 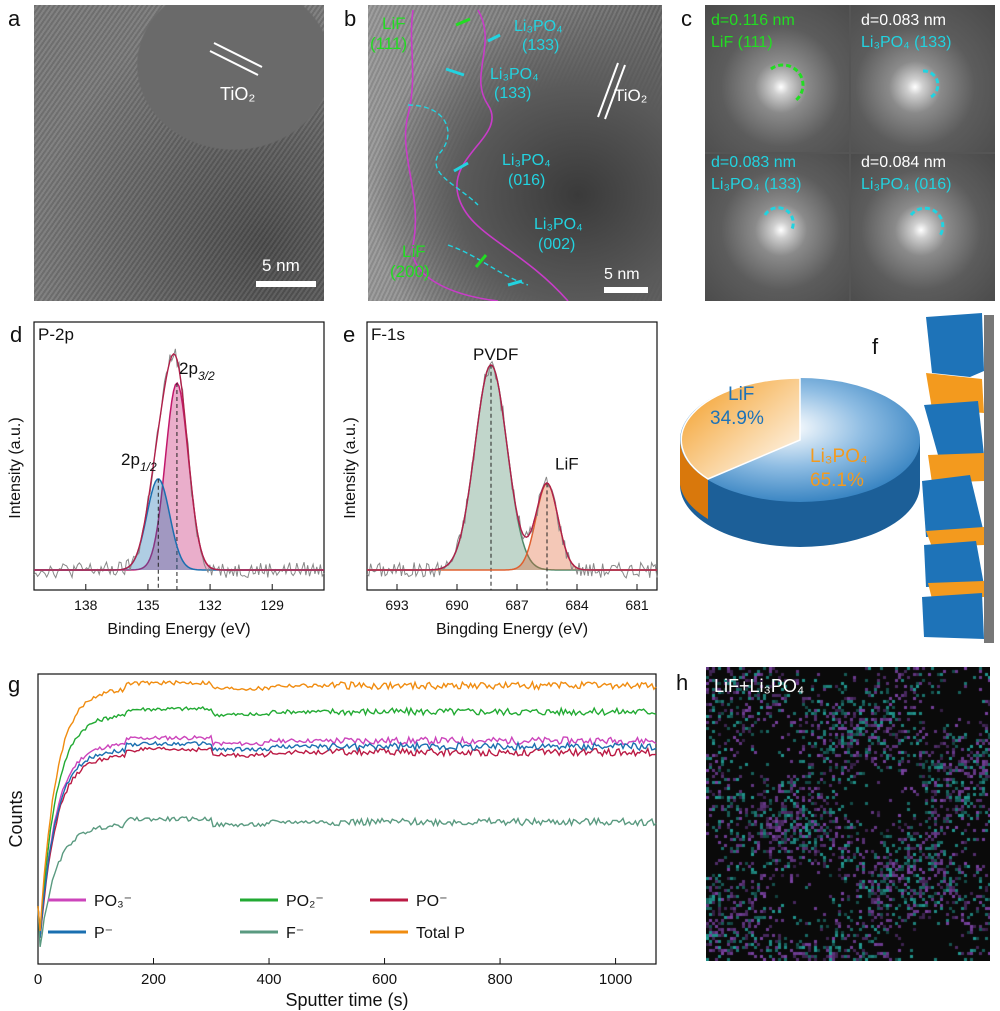 What do you see at coordinates (737, 418) in the screenshot?
I see `pie-lif-percent: 34.9%` at bounding box center [737, 418].